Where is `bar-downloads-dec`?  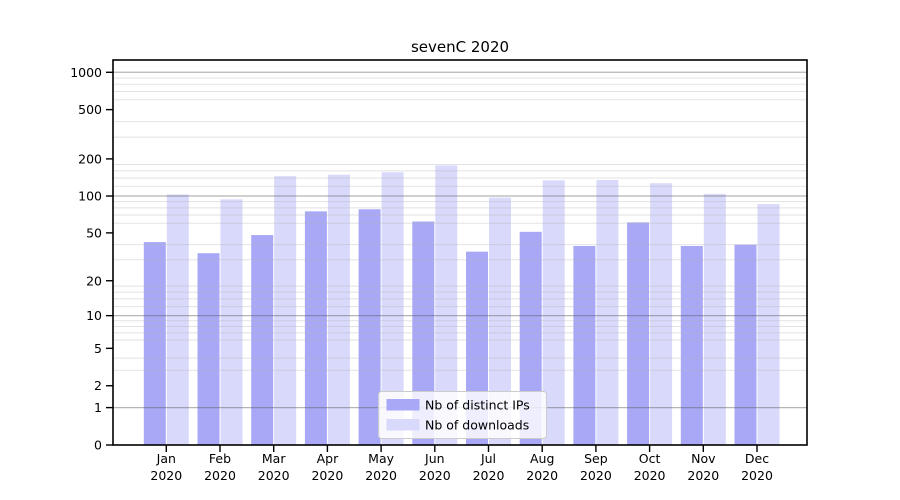
bar-downloads-dec is located at coordinates (768, 324).